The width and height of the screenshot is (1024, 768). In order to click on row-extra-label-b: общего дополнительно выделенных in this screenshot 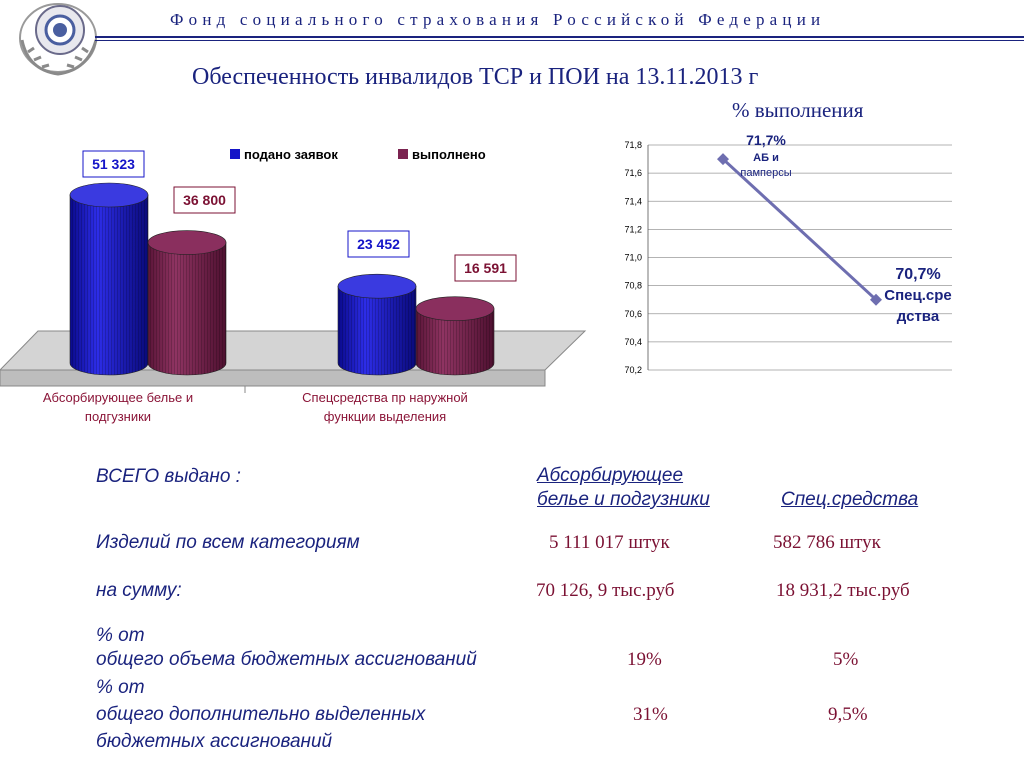, I will do `click(261, 714)`.